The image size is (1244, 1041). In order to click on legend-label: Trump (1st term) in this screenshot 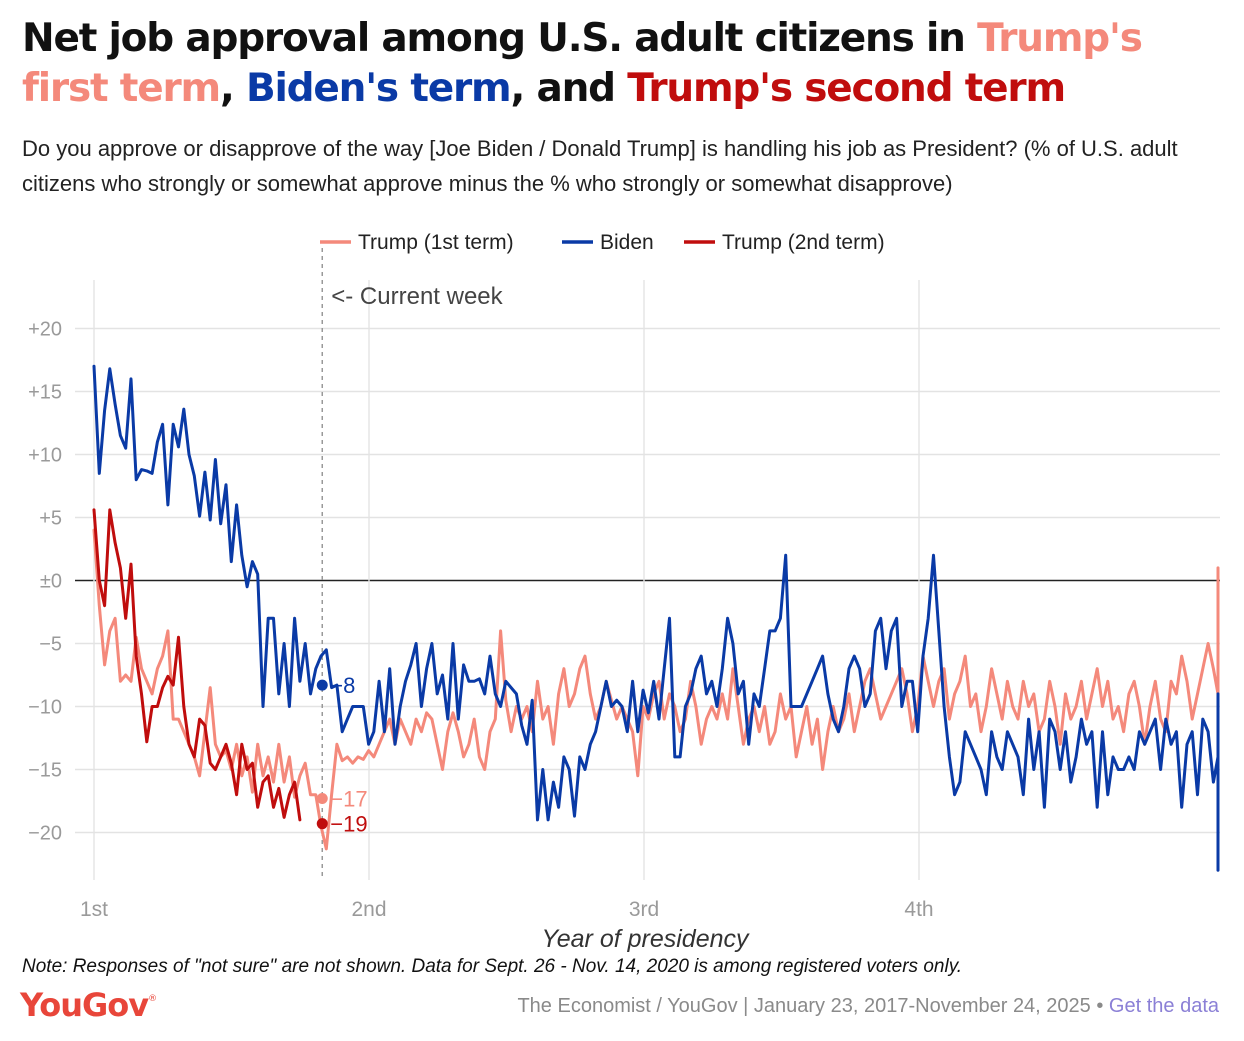, I will do `click(436, 242)`.